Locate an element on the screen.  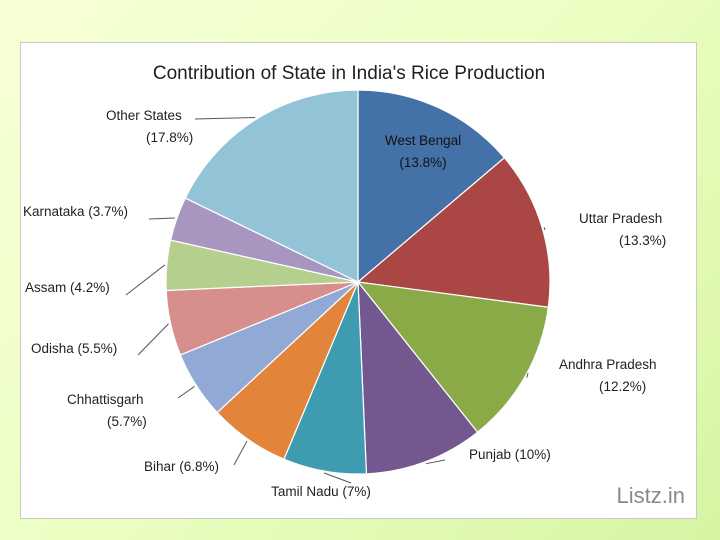
slice-label: Chhattisgarh (5.7%) is located at coordinates (107, 410).